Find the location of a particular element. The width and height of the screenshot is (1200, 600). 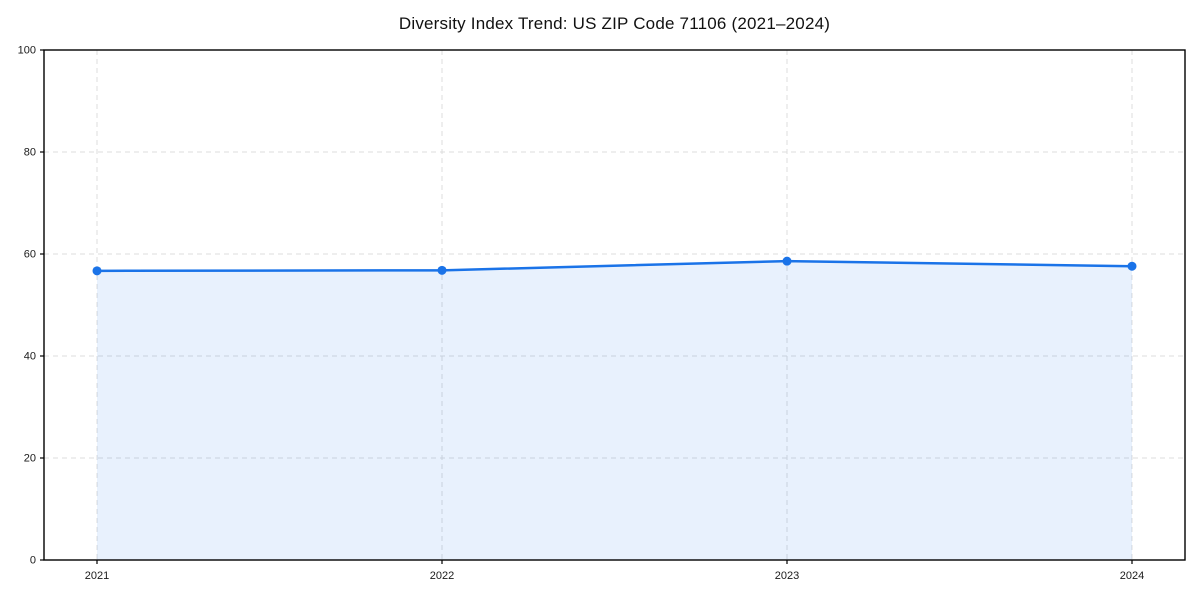

x-tick-label: 2022 is located at coordinates (442, 576).